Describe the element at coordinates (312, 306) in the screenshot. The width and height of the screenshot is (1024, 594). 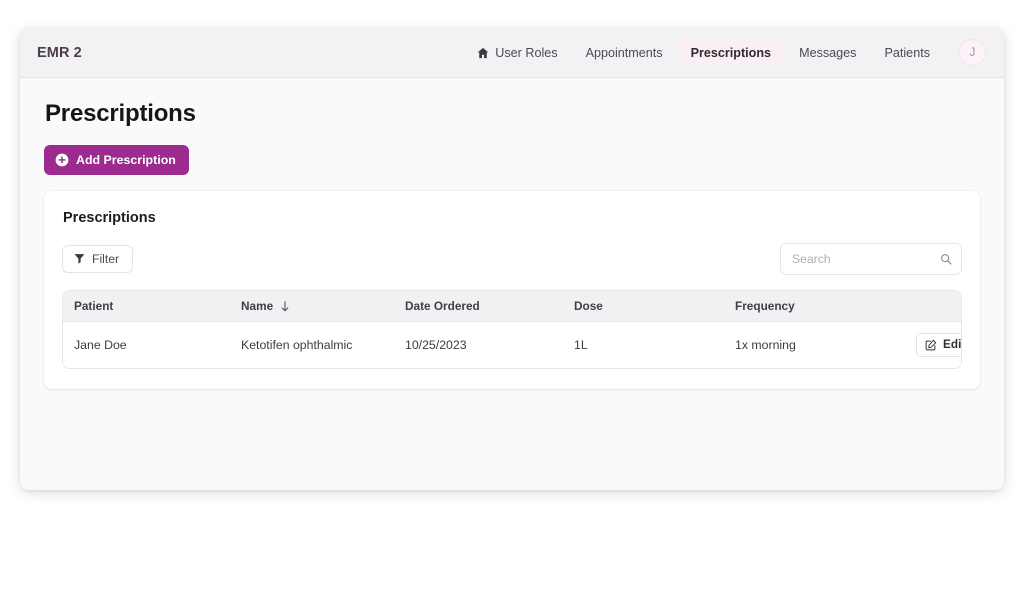
I see `column-header-name: Name` at that location.